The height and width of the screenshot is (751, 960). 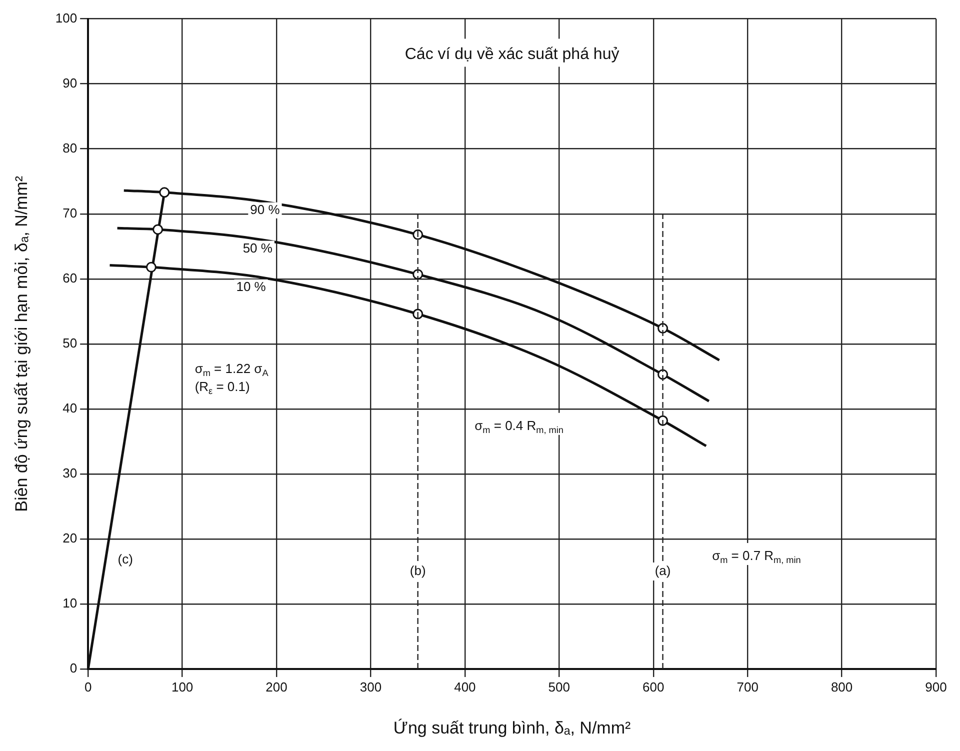 I want to click on x-tick-label: 600, so click(x=653, y=686).